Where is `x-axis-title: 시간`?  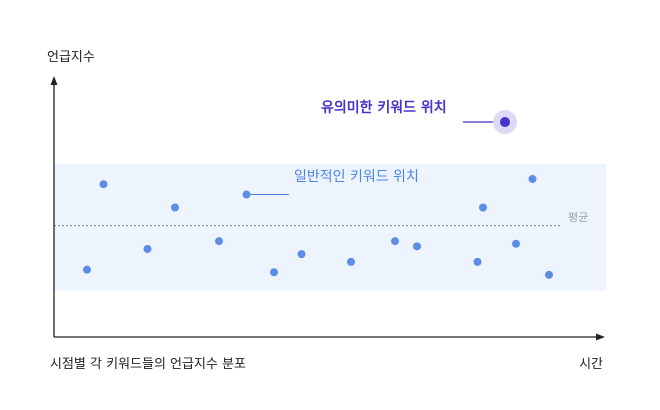 x-axis-title: 시간 is located at coordinates (591, 364).